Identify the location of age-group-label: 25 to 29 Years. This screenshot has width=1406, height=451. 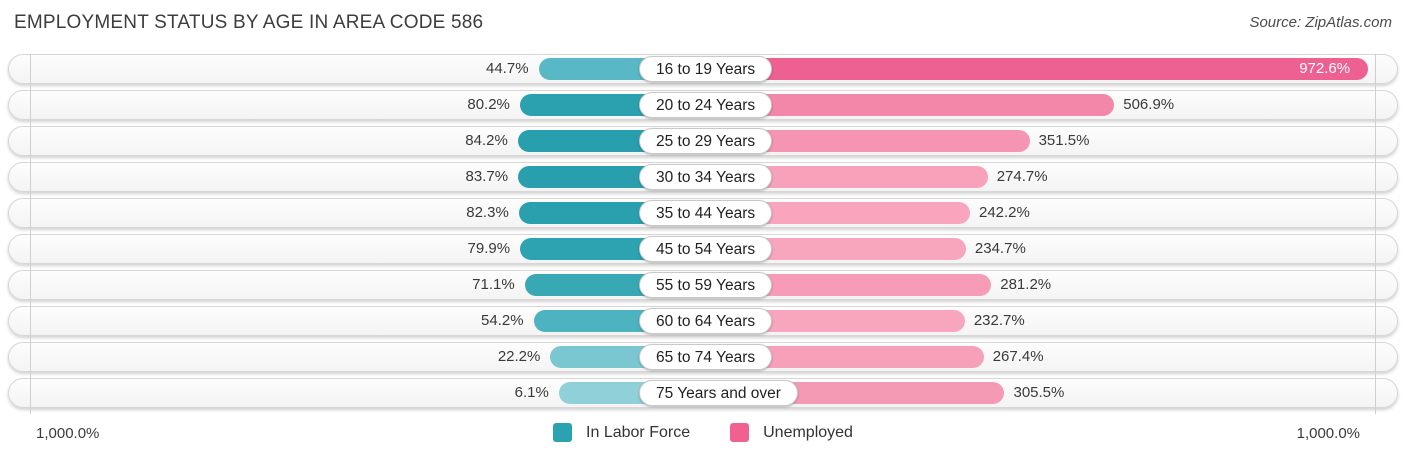
(706, 141).